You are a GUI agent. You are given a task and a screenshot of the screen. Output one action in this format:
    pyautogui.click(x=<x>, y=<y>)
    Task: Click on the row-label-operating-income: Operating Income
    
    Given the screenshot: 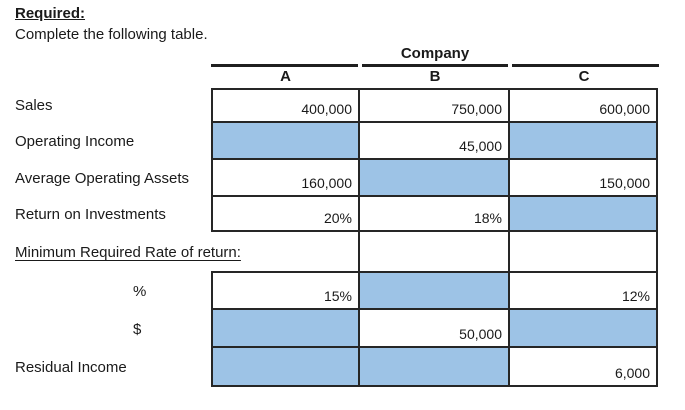 What is the action you would take?
    pyautogui.click(x=75, y=141)
    